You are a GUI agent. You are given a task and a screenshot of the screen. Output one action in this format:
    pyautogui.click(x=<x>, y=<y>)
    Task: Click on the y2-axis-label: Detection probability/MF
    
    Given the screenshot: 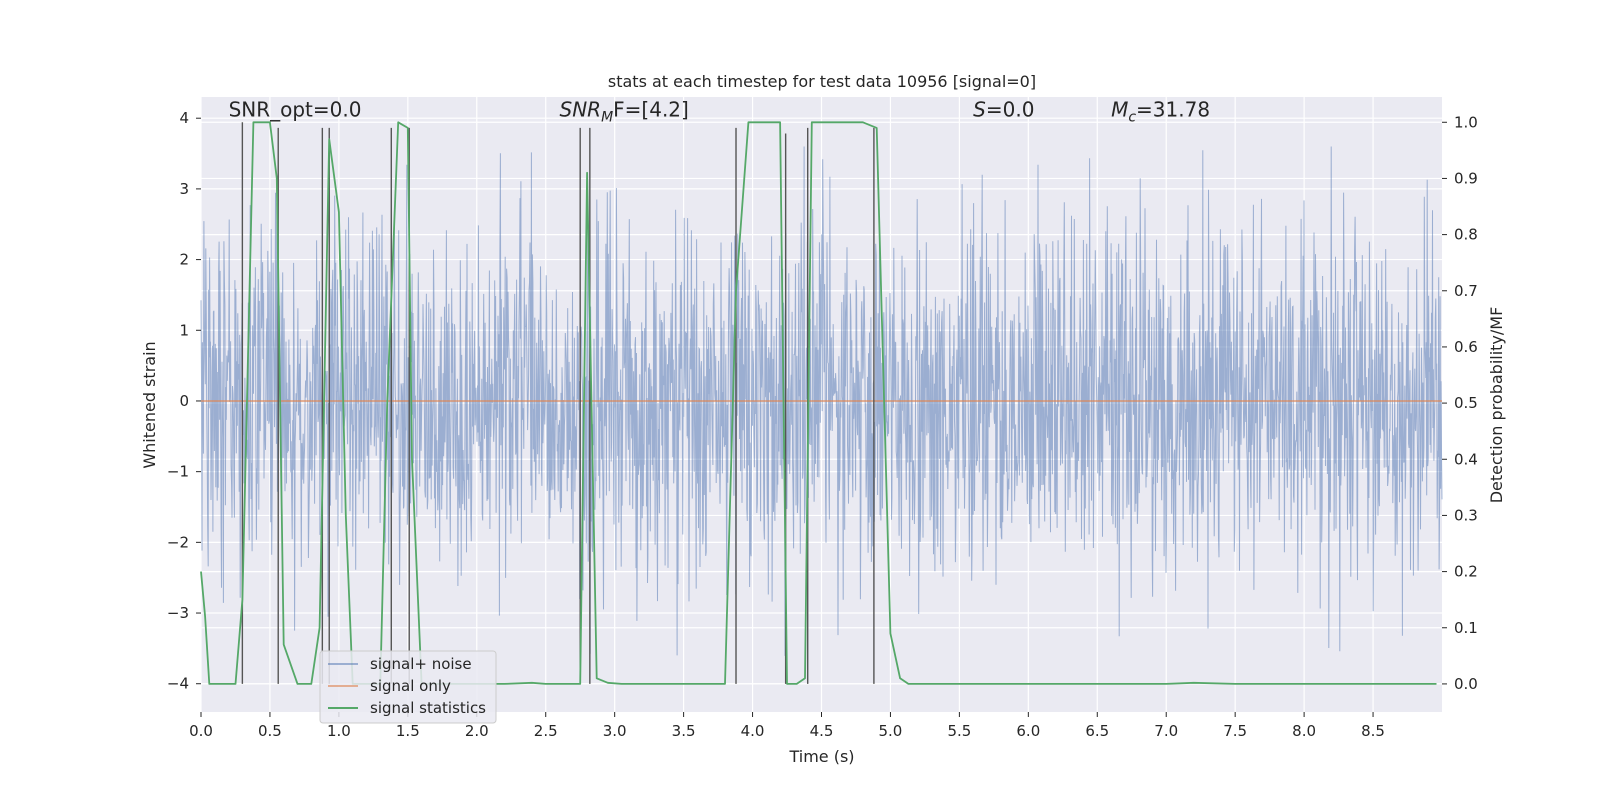 What is the action you would take?
    pyautogui.click(x=1496, y=405)
    